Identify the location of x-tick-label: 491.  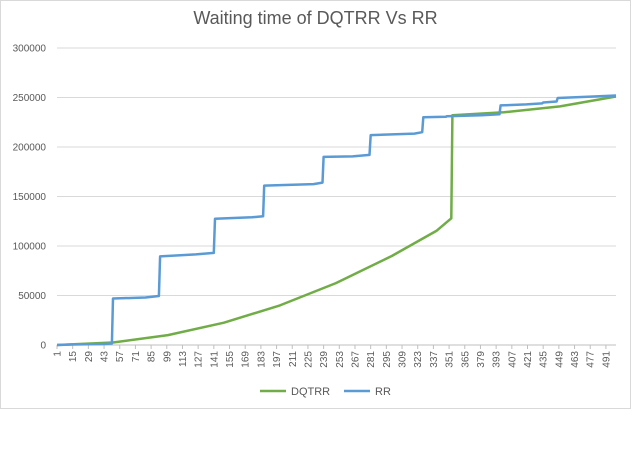
(606, 359).